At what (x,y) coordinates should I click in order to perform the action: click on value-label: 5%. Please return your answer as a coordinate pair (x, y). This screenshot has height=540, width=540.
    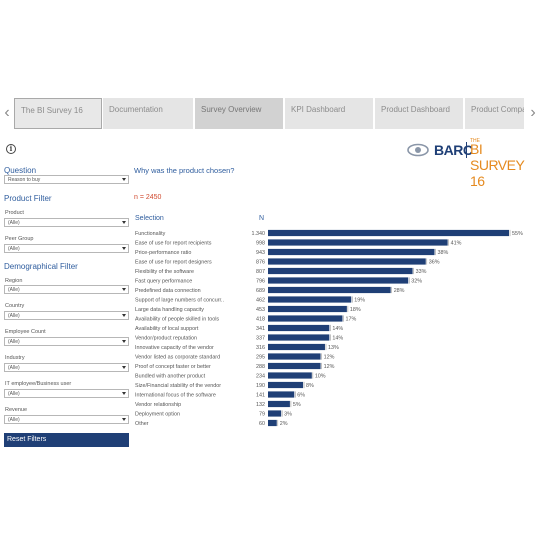
    Looking at the image, I should click on (297, 405).